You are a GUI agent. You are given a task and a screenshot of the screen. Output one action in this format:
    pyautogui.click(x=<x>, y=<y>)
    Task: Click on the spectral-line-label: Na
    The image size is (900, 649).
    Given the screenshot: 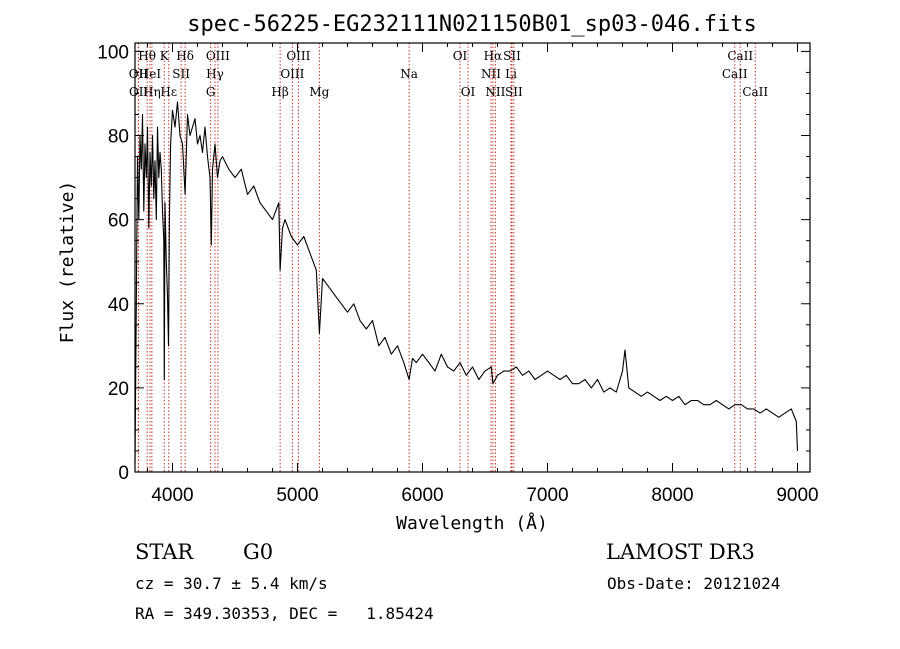 What is the action you would take?
    pyautogui.click(x=409, y=74)
    